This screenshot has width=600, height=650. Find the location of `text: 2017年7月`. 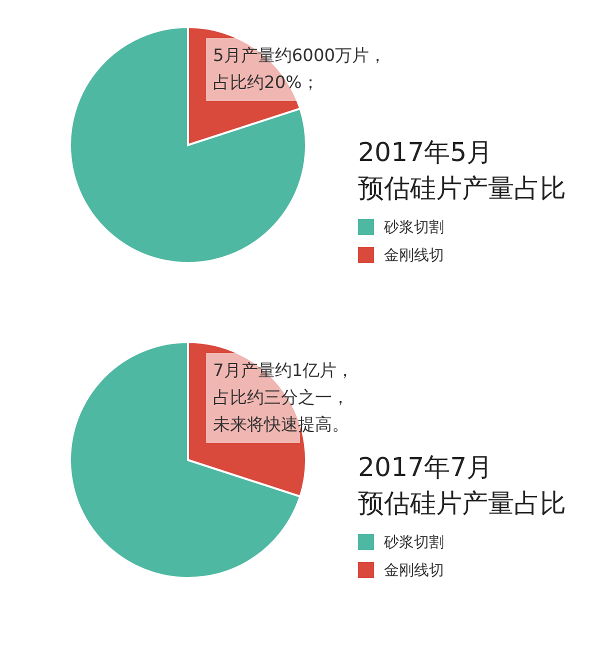

text: 2017年7月 is located at coordinates (425, 468).